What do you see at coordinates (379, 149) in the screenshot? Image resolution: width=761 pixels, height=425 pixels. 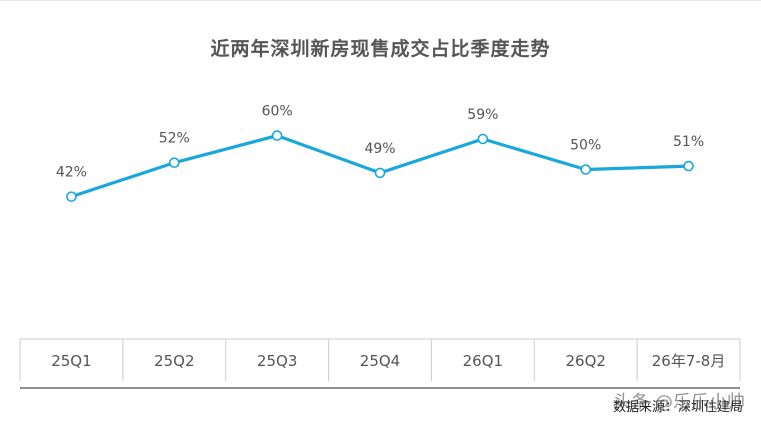 I see `data-label: 49%` at bounding box center [379, 149].